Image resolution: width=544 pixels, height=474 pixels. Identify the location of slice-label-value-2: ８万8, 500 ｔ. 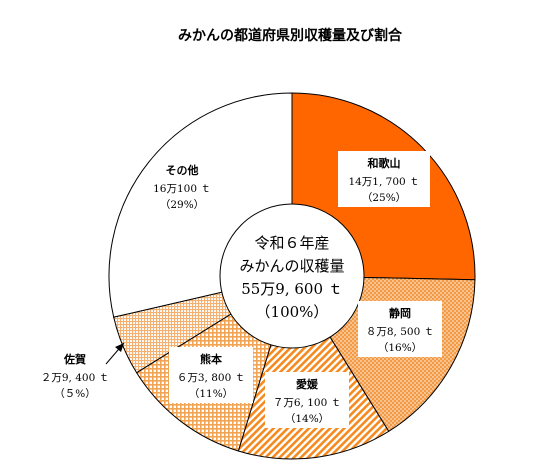
(400, 332).